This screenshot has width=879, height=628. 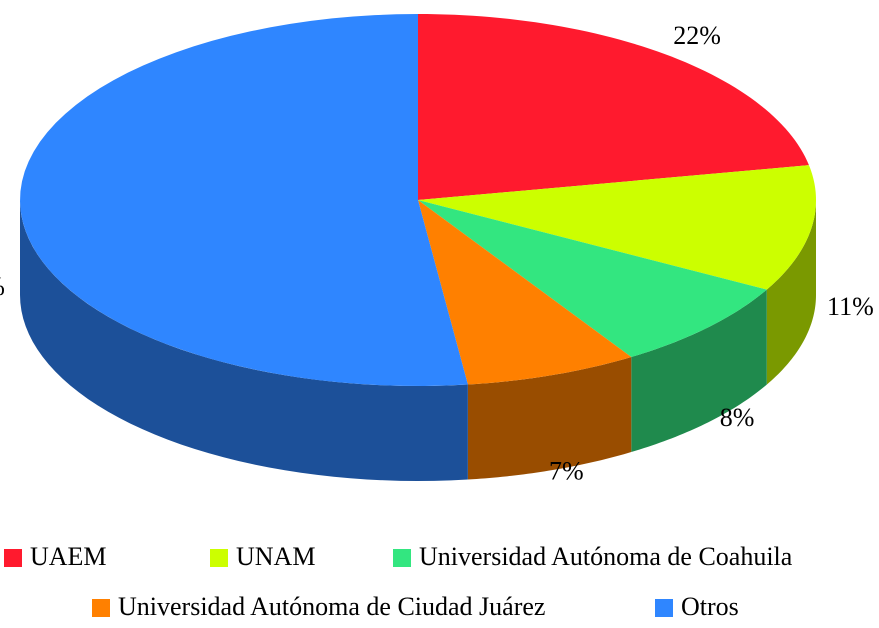 What do you see at coordinates (606, 556) in the screenshot?
I see `legend-label: Universidad Autónoma de Coahuila` at bounding box center [606, 556].